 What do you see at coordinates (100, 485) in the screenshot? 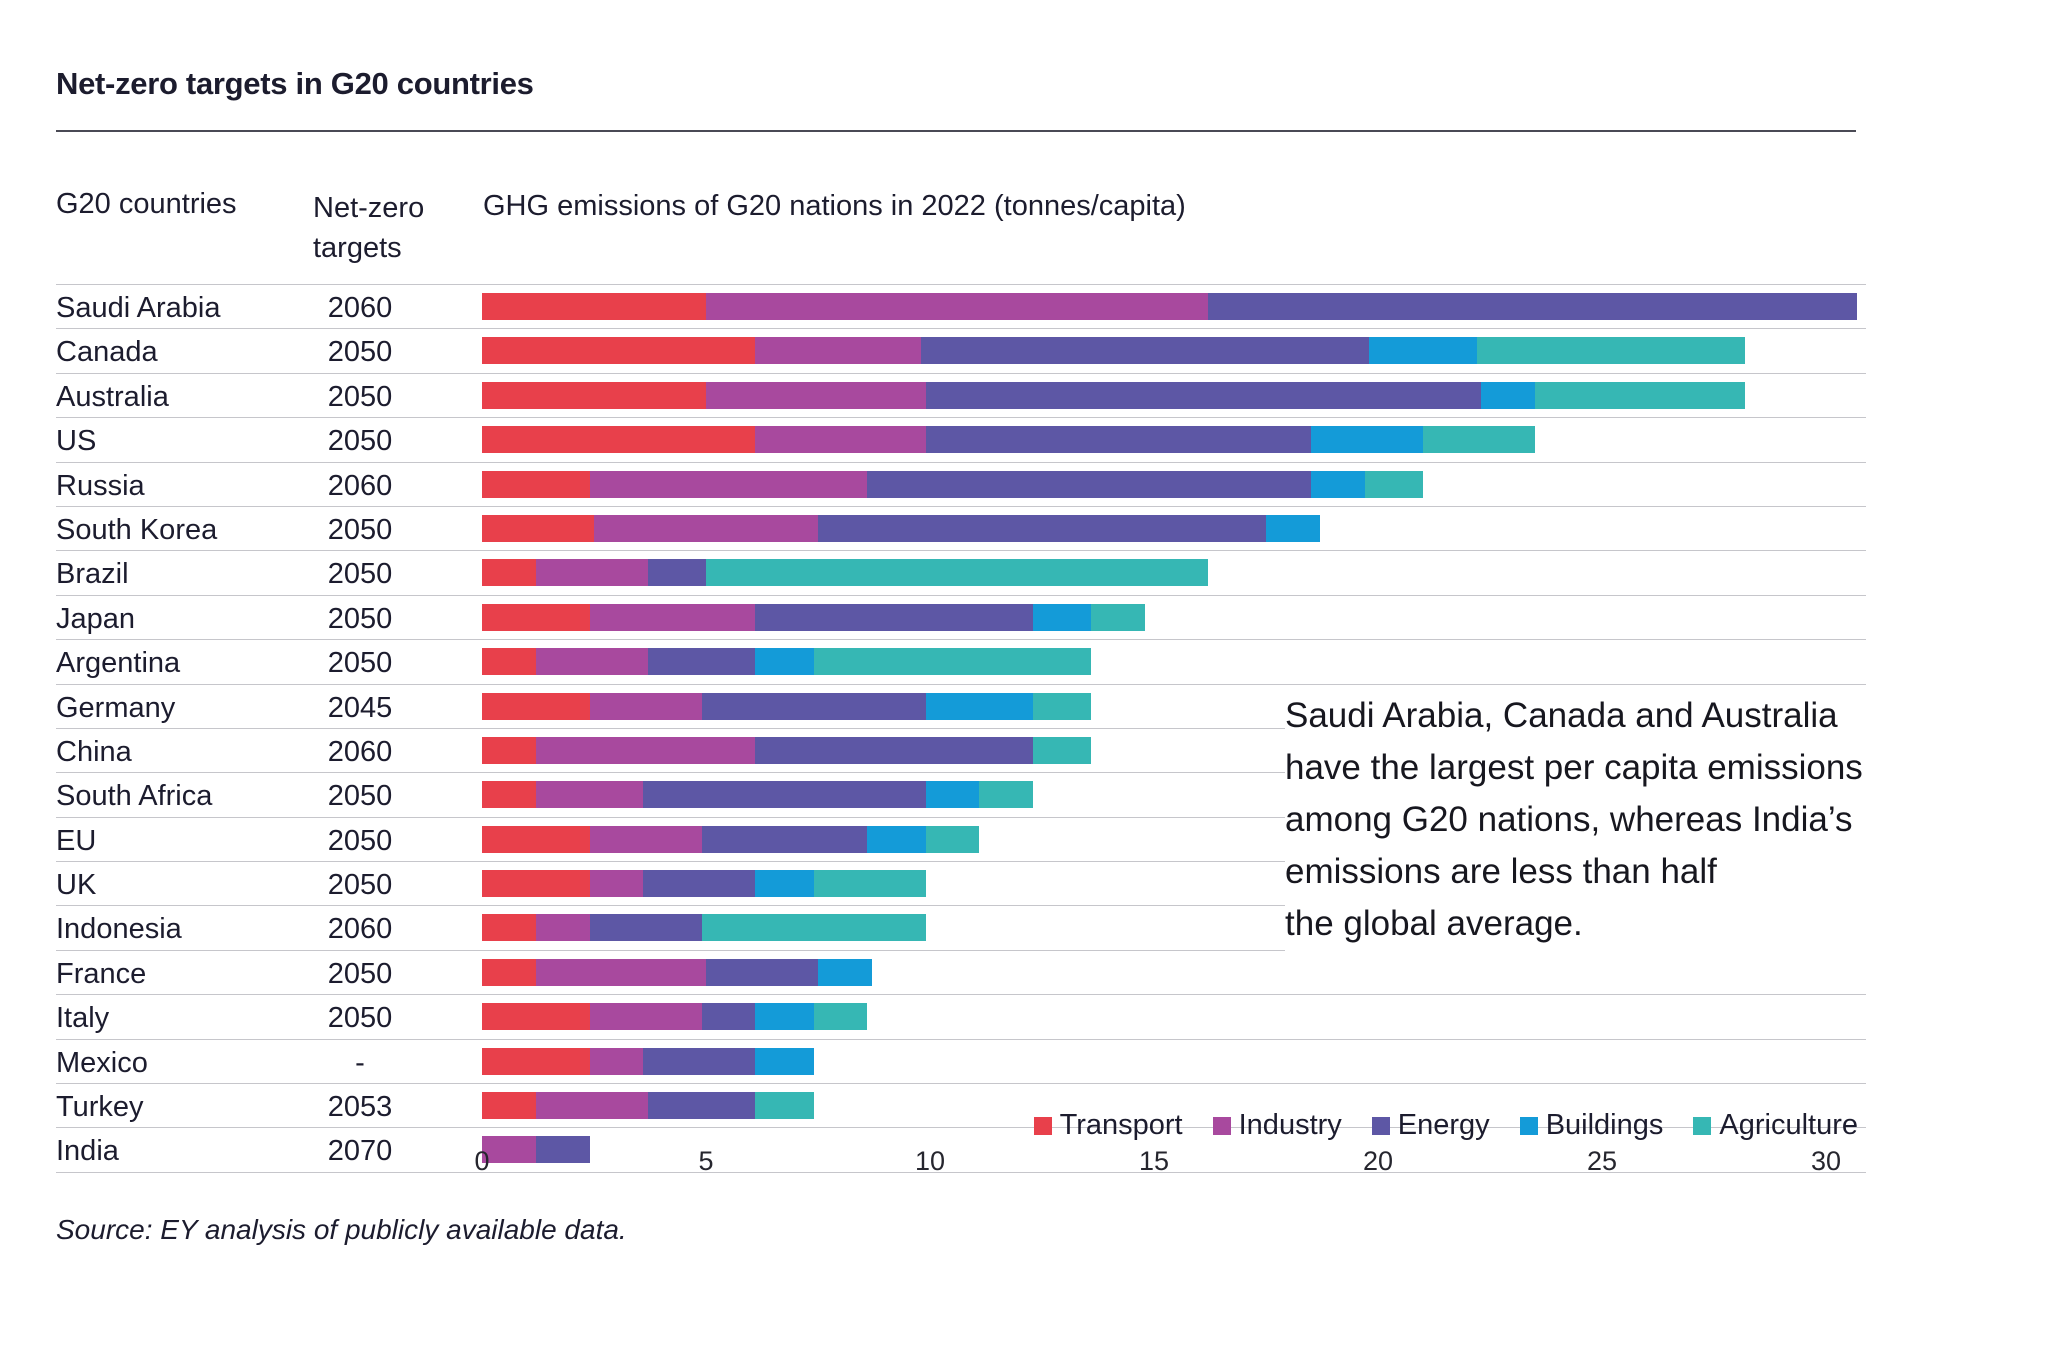
I see `country-label: Russia` at bounding box center [100, 485].